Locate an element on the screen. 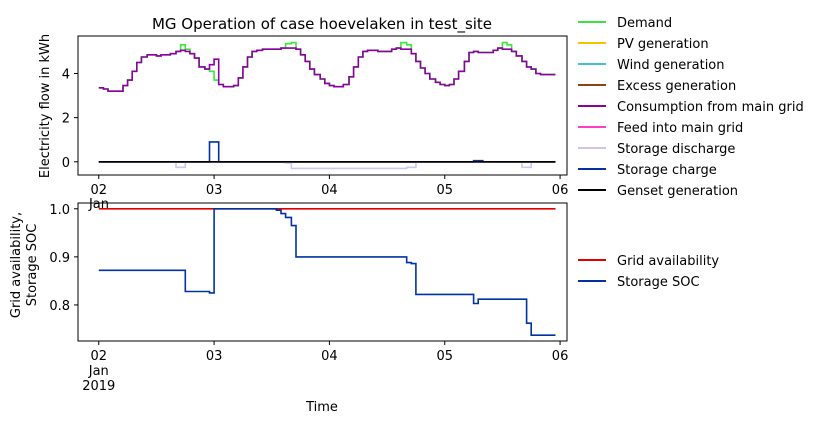 Image resolution: width=832 pixels, height=424 pixels. y-tick-label: 4 is located at coordinates (66, 75).